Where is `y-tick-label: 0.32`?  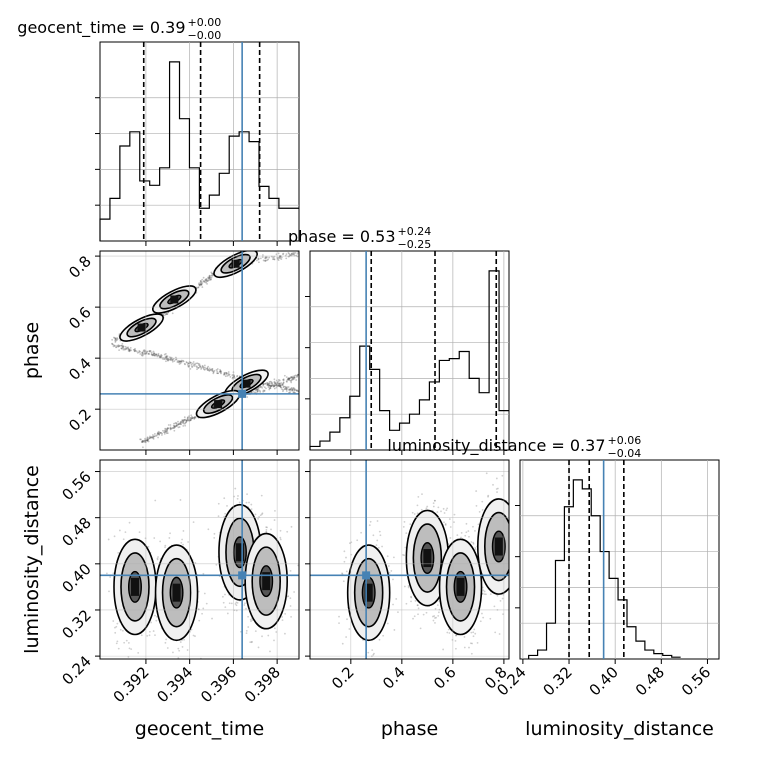 y-tick-label: 0.32 is located at coordinates (76, 624).